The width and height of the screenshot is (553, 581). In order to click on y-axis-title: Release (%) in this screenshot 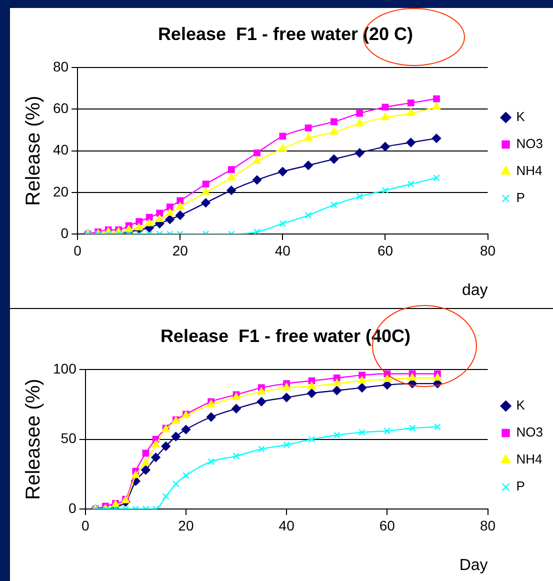, I will do `click(33, 151)`.